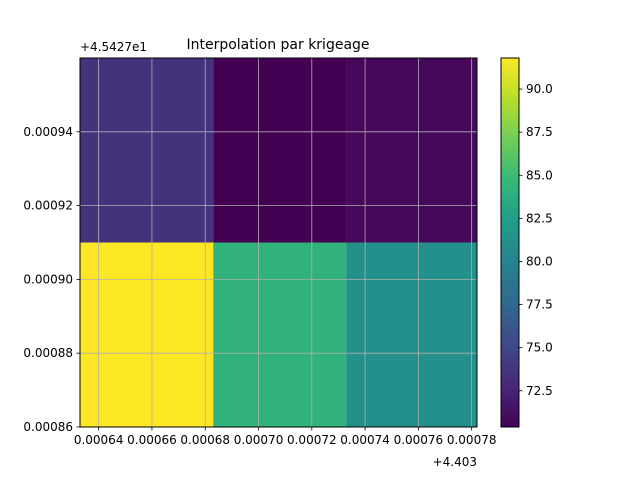 The width and height of the screenshot is (640, 480). What do you see at coordinates (48, 353) in the screenshot?
I see `y-tick-label: 0.00088` at bounding box center [48, 353].